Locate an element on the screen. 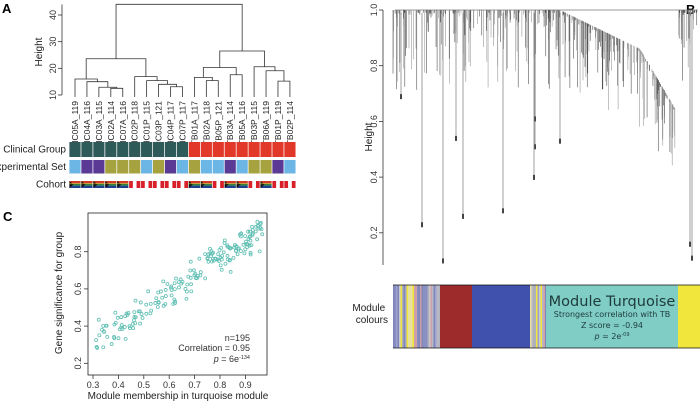 This screenshot has height=403, width=700. b-y-axis-label: Height is located at coordinates (369, 136).